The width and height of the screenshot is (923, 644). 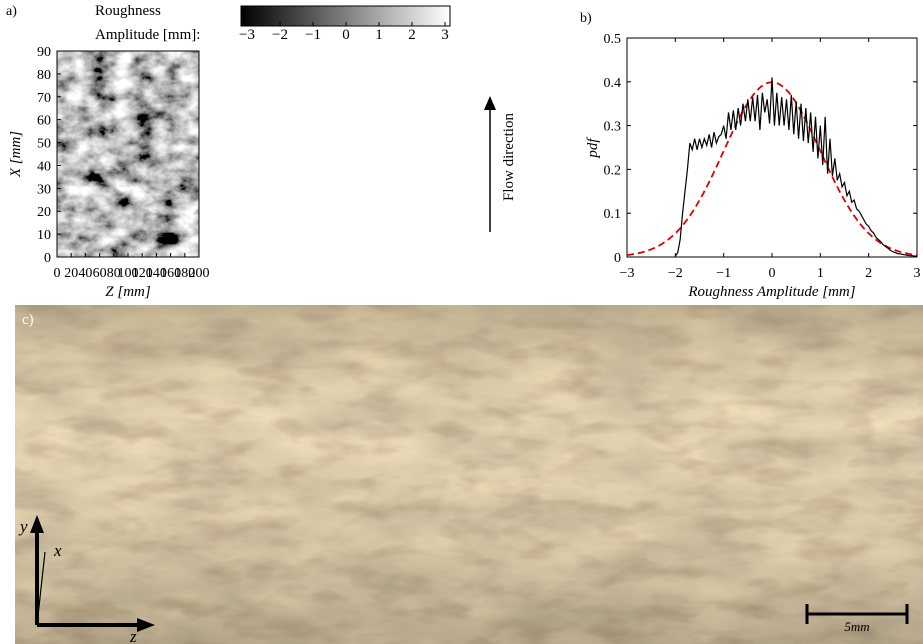 I want to click on x-tick-label: 20, so click(x=71, y=273).